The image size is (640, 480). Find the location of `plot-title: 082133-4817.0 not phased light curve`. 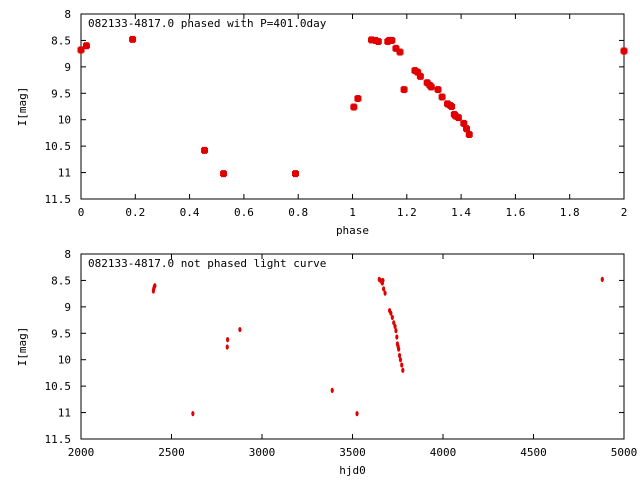

plot-title: 082133-4817.0 not phased light curve is located at coordinates (207, 263).